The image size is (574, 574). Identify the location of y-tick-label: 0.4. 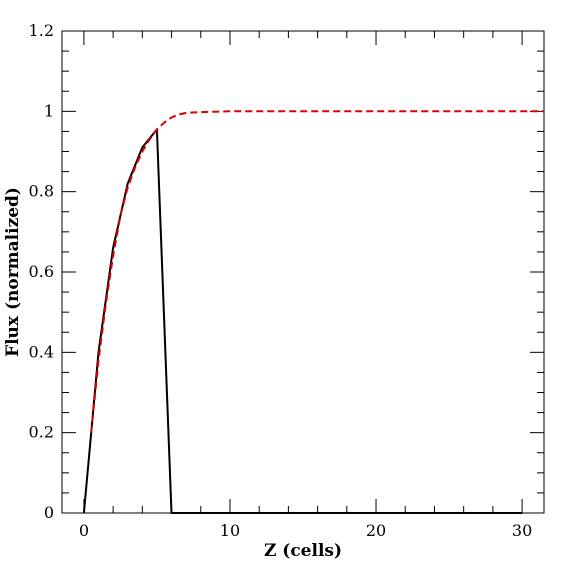
(41, 351).